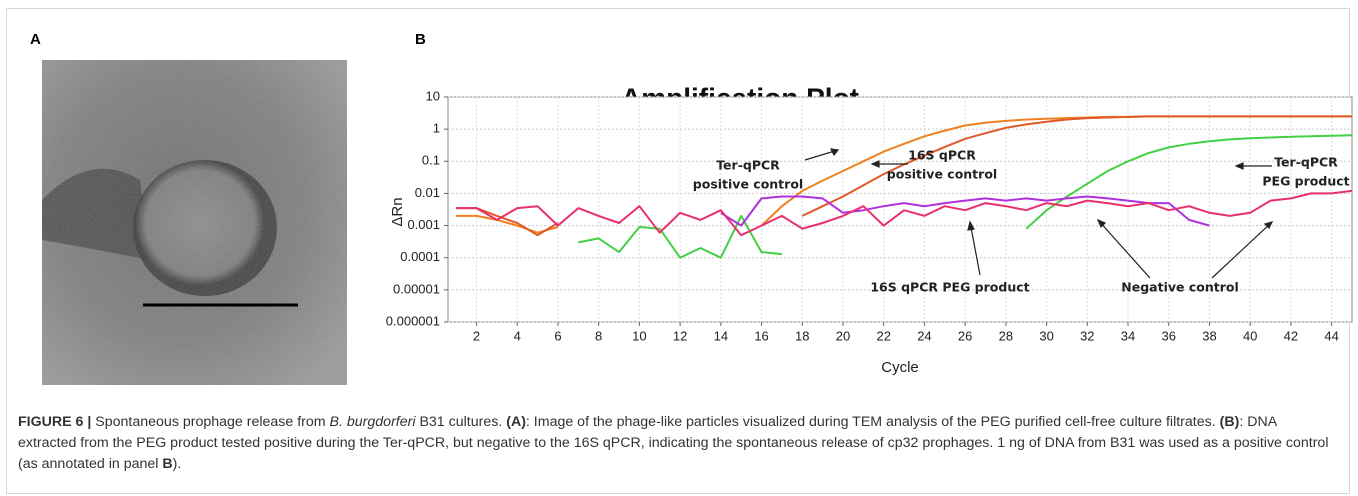  Describe the element at coordinates (210, 422) in the screenshot. I see `caption-text: Spontaneous prophage release from` at that location.